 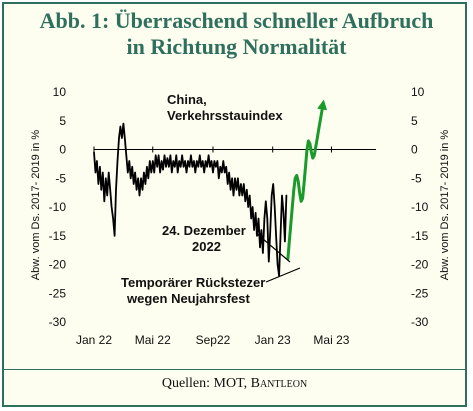 What do you see at coordinates (36, 205) in the screenshot?
I see `y-axis-label-left: Abw. vom Ds. 2017- 2019 in %` at bounding box center [36, 205].